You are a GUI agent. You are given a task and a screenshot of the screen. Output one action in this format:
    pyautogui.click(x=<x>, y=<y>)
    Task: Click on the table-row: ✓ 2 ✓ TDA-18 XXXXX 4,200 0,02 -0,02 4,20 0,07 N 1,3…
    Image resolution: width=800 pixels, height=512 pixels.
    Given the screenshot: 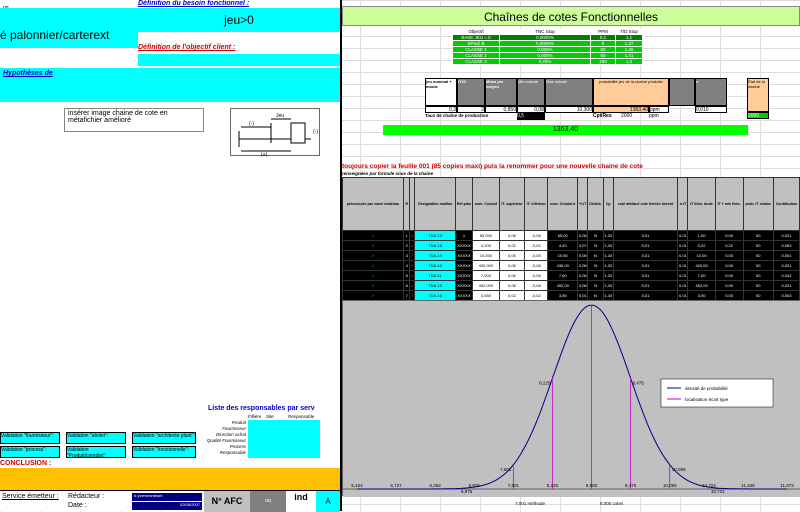 What is the action you would take?
    pyautogui.click(x=571, y=245)
    